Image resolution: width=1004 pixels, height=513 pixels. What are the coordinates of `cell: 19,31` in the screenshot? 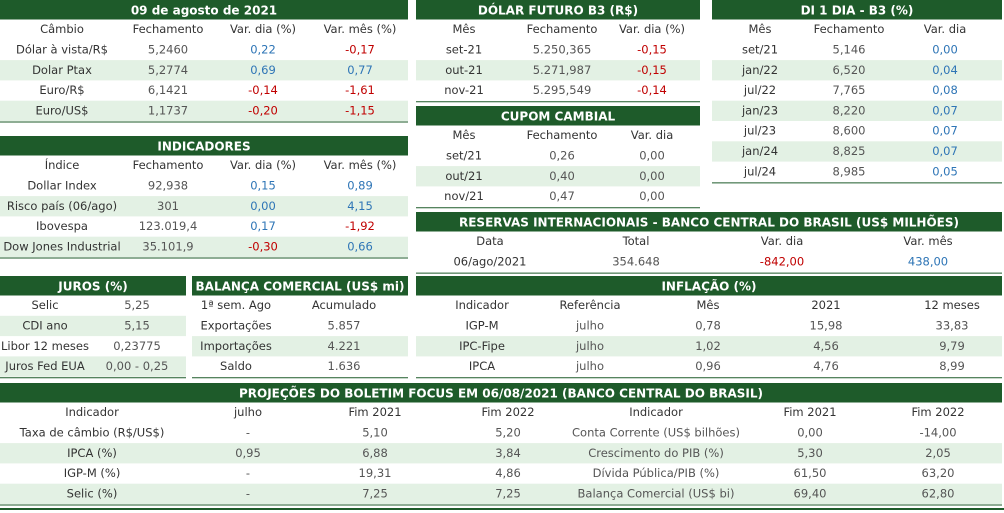 It's located at (375, 473).